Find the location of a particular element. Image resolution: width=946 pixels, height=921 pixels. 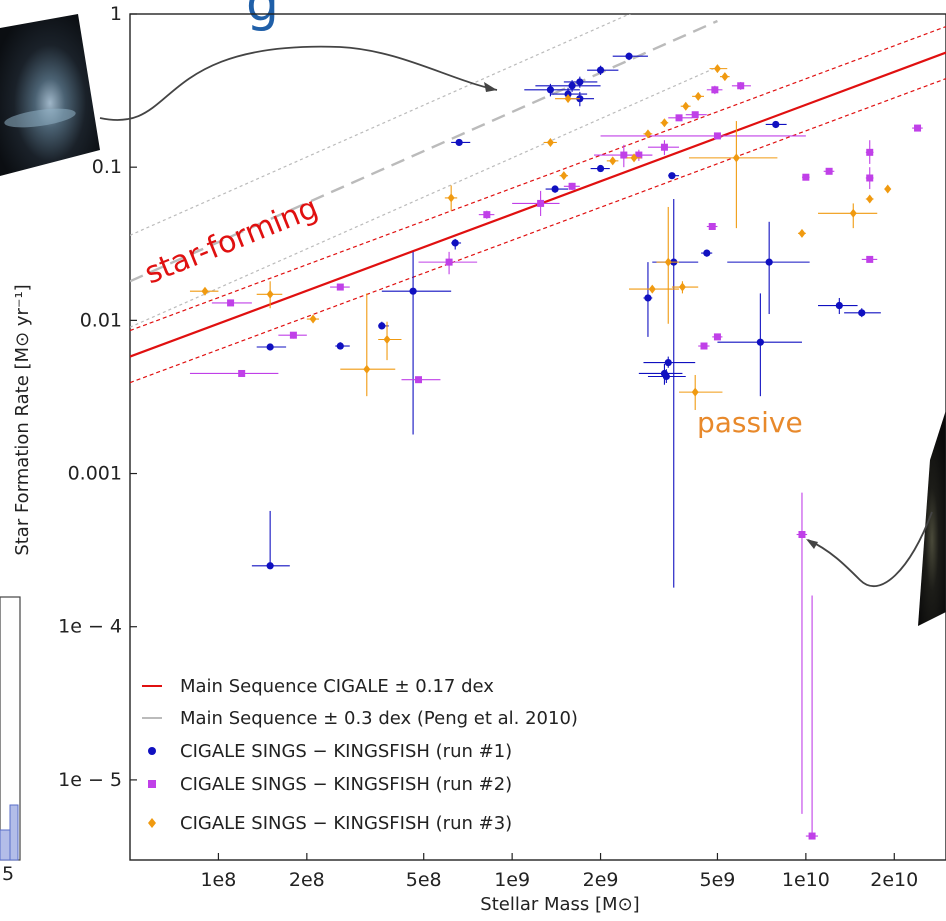

galaxy-photo-bottom-right is located at coordinates (932, 518).